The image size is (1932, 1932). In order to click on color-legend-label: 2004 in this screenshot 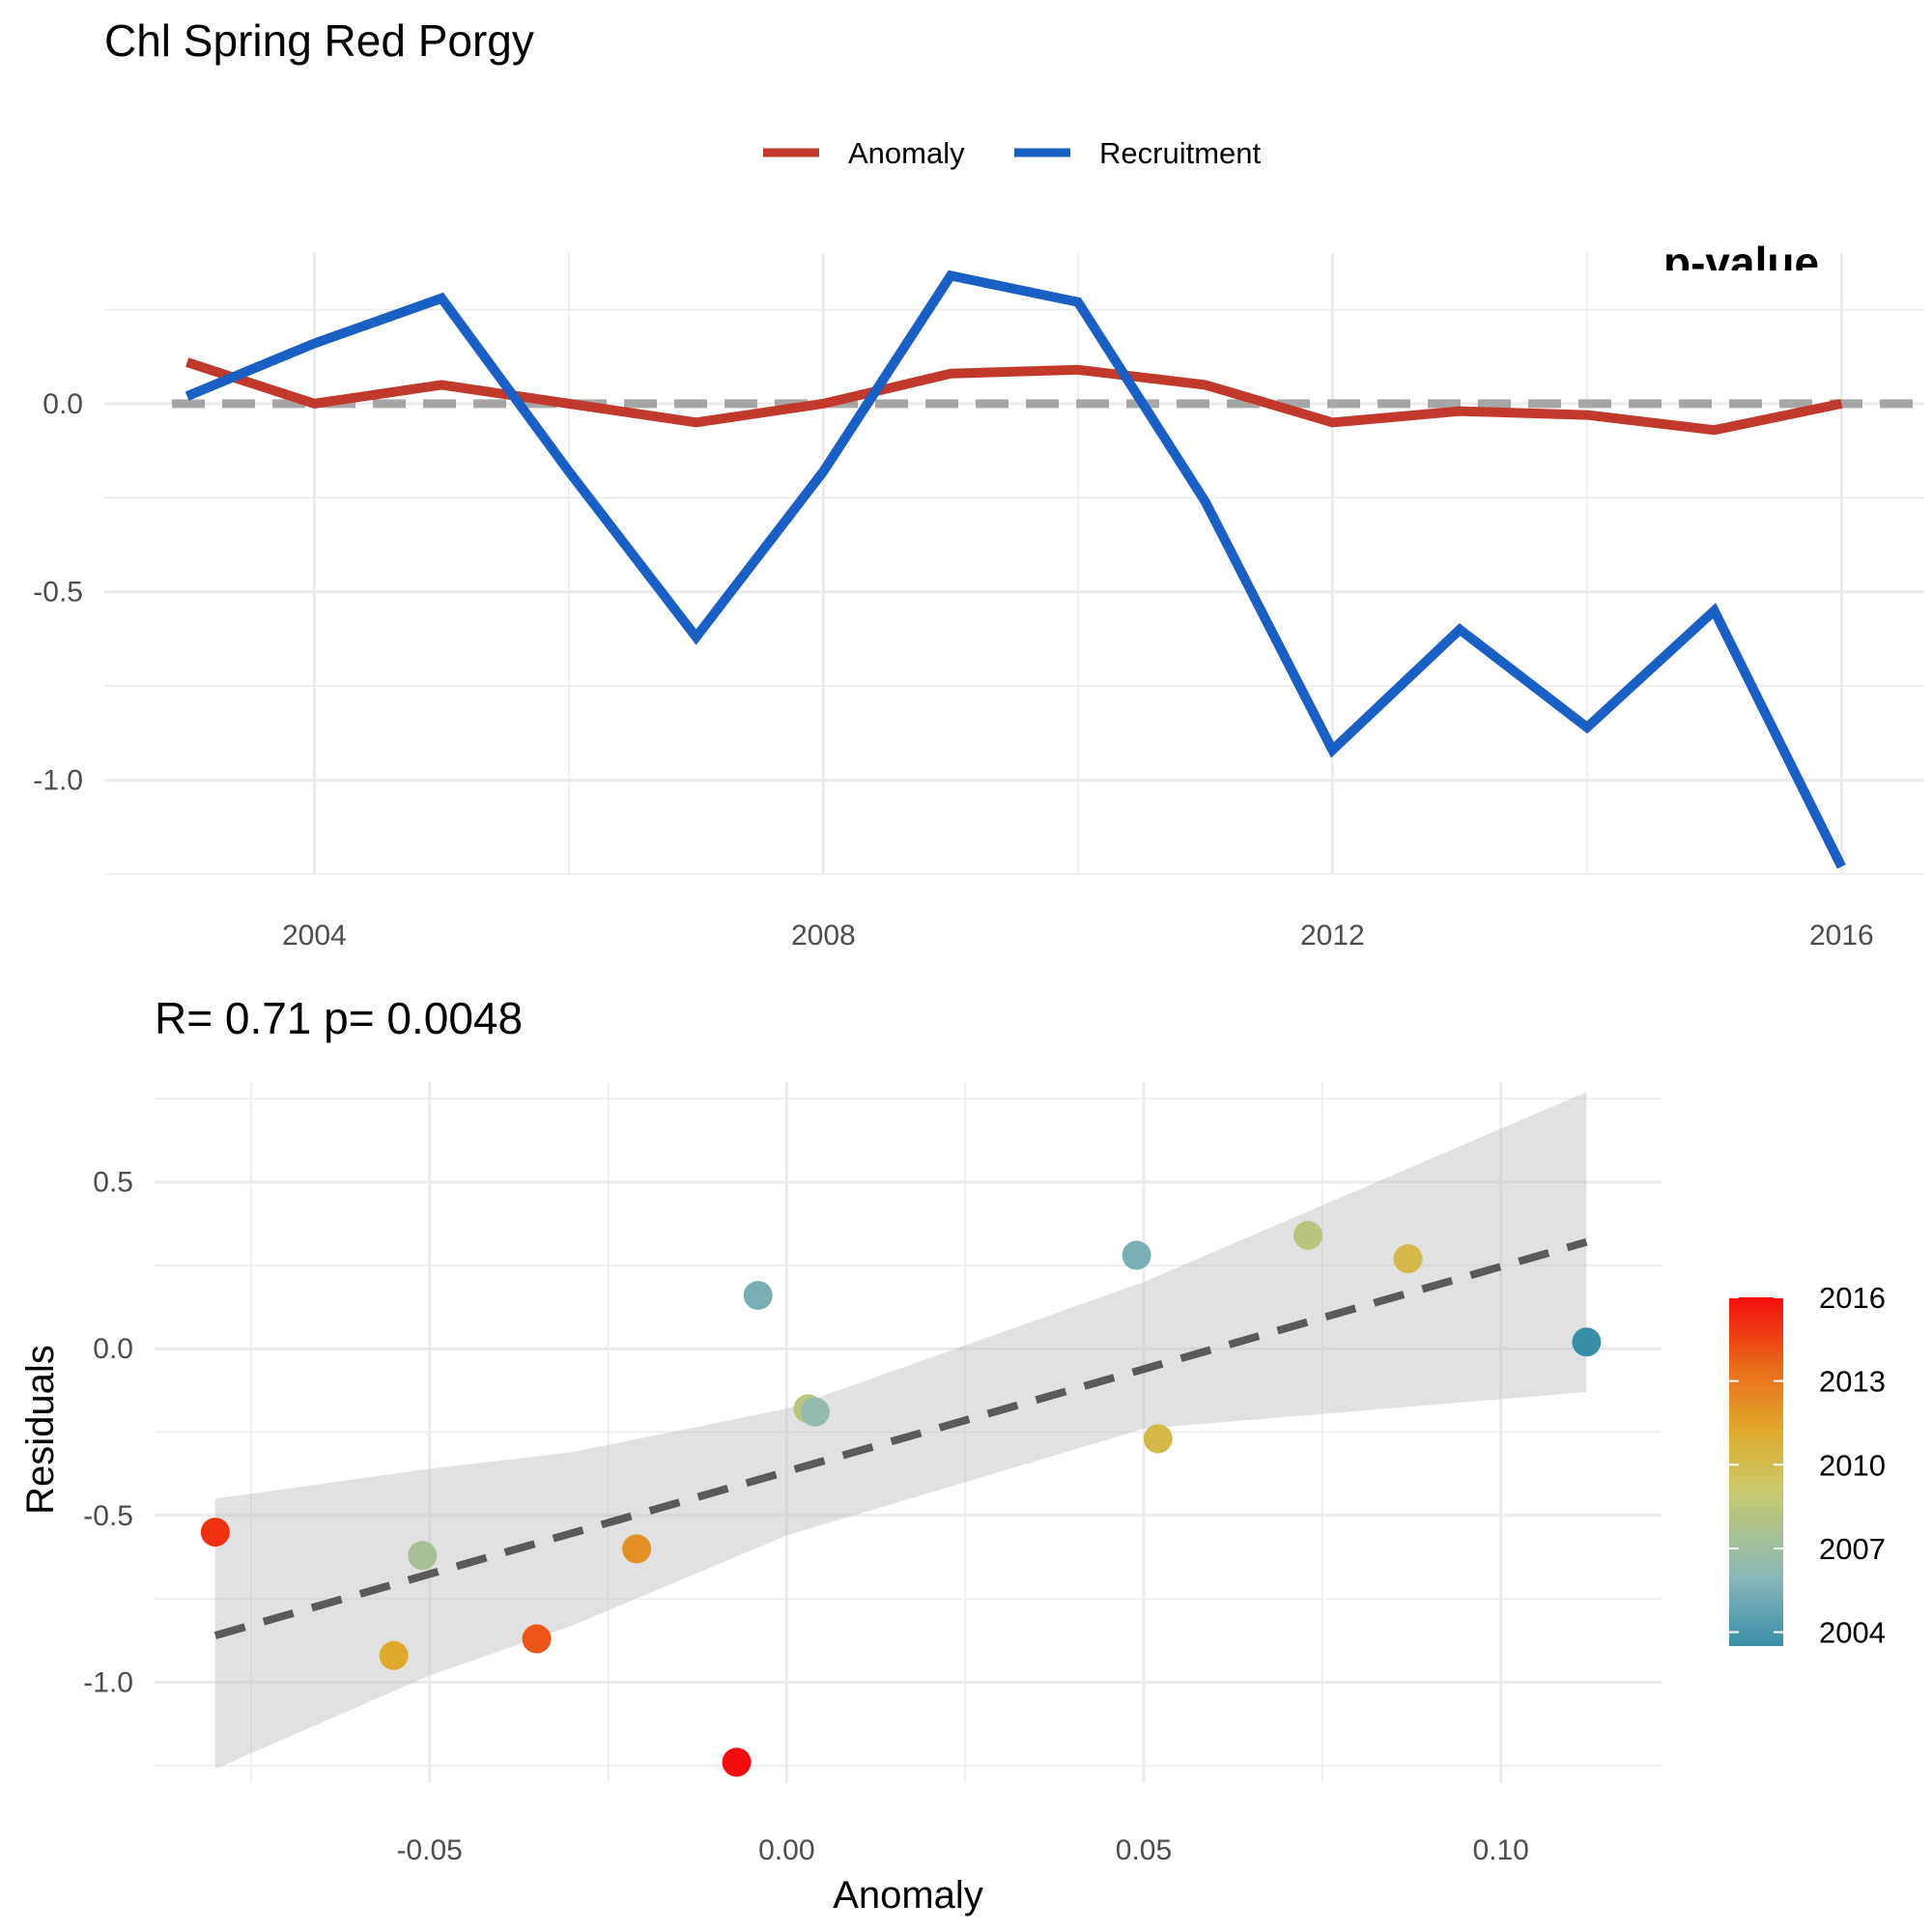, I will do `click(1852, 1633)`.